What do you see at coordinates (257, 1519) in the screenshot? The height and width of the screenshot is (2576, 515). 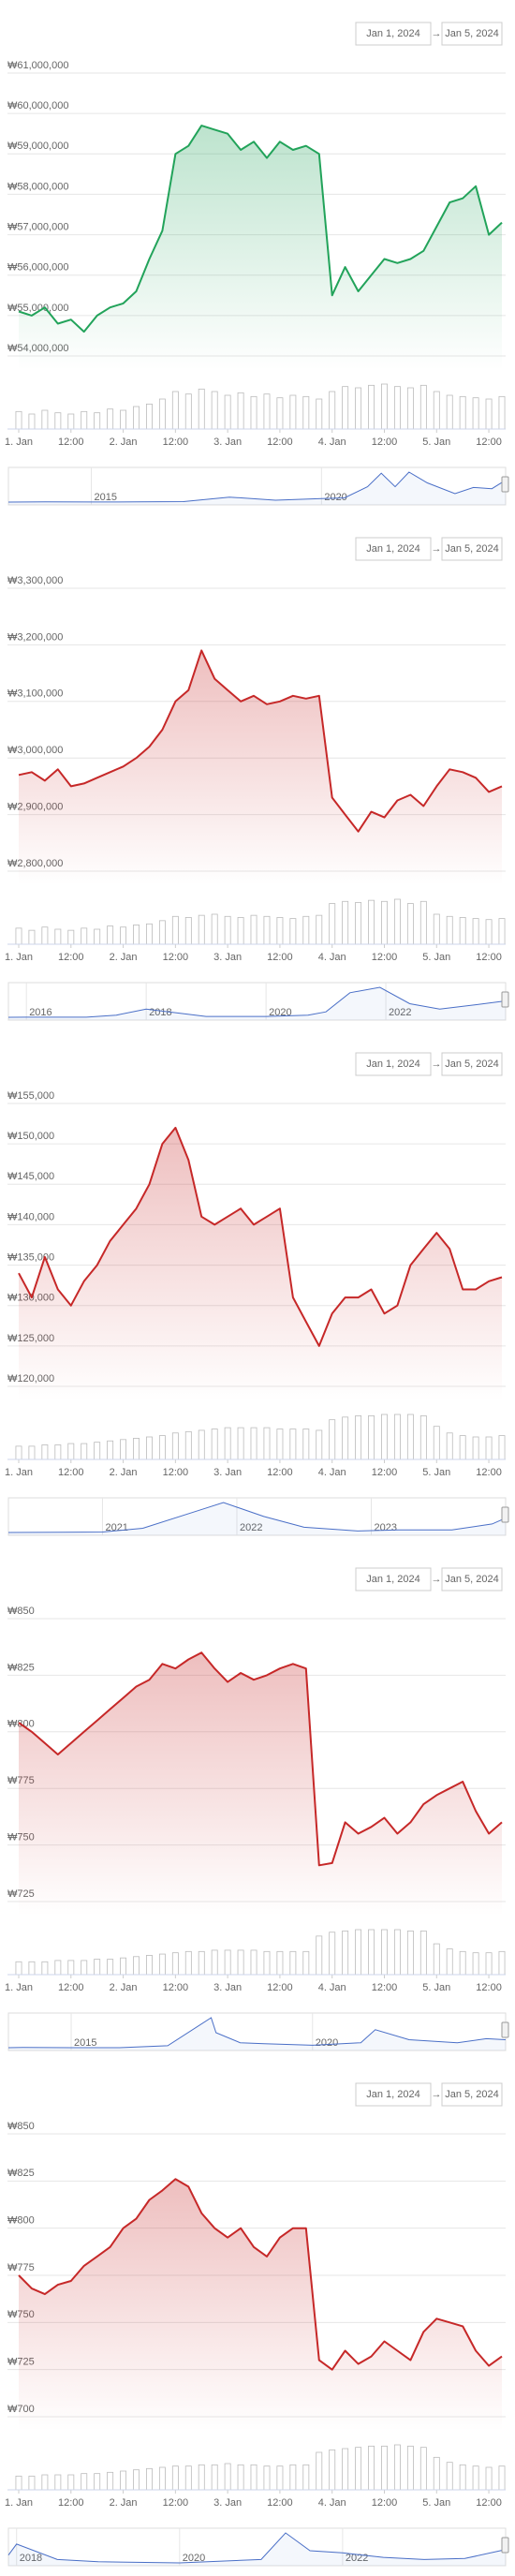 I see `navigator-area` at bounding box center [257, 1519].